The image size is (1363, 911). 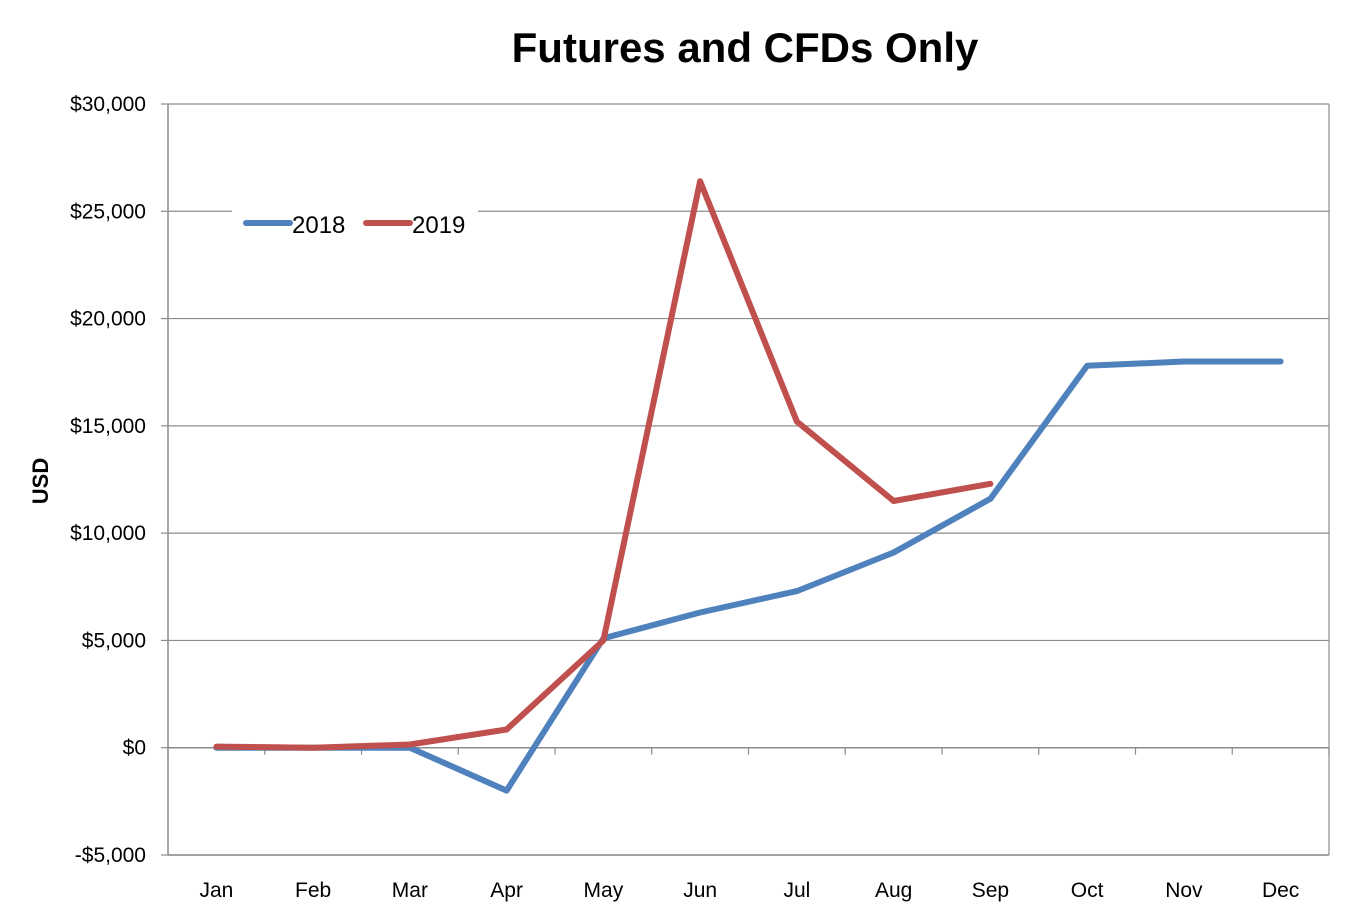 I want to click on legend: 2018 2019, so click(x=355, y=224).